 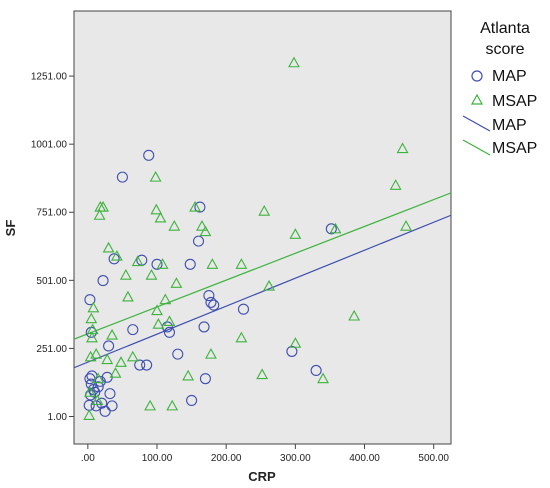 I want to click on y-tick-label: 751.00, so click(x=51, y=213).